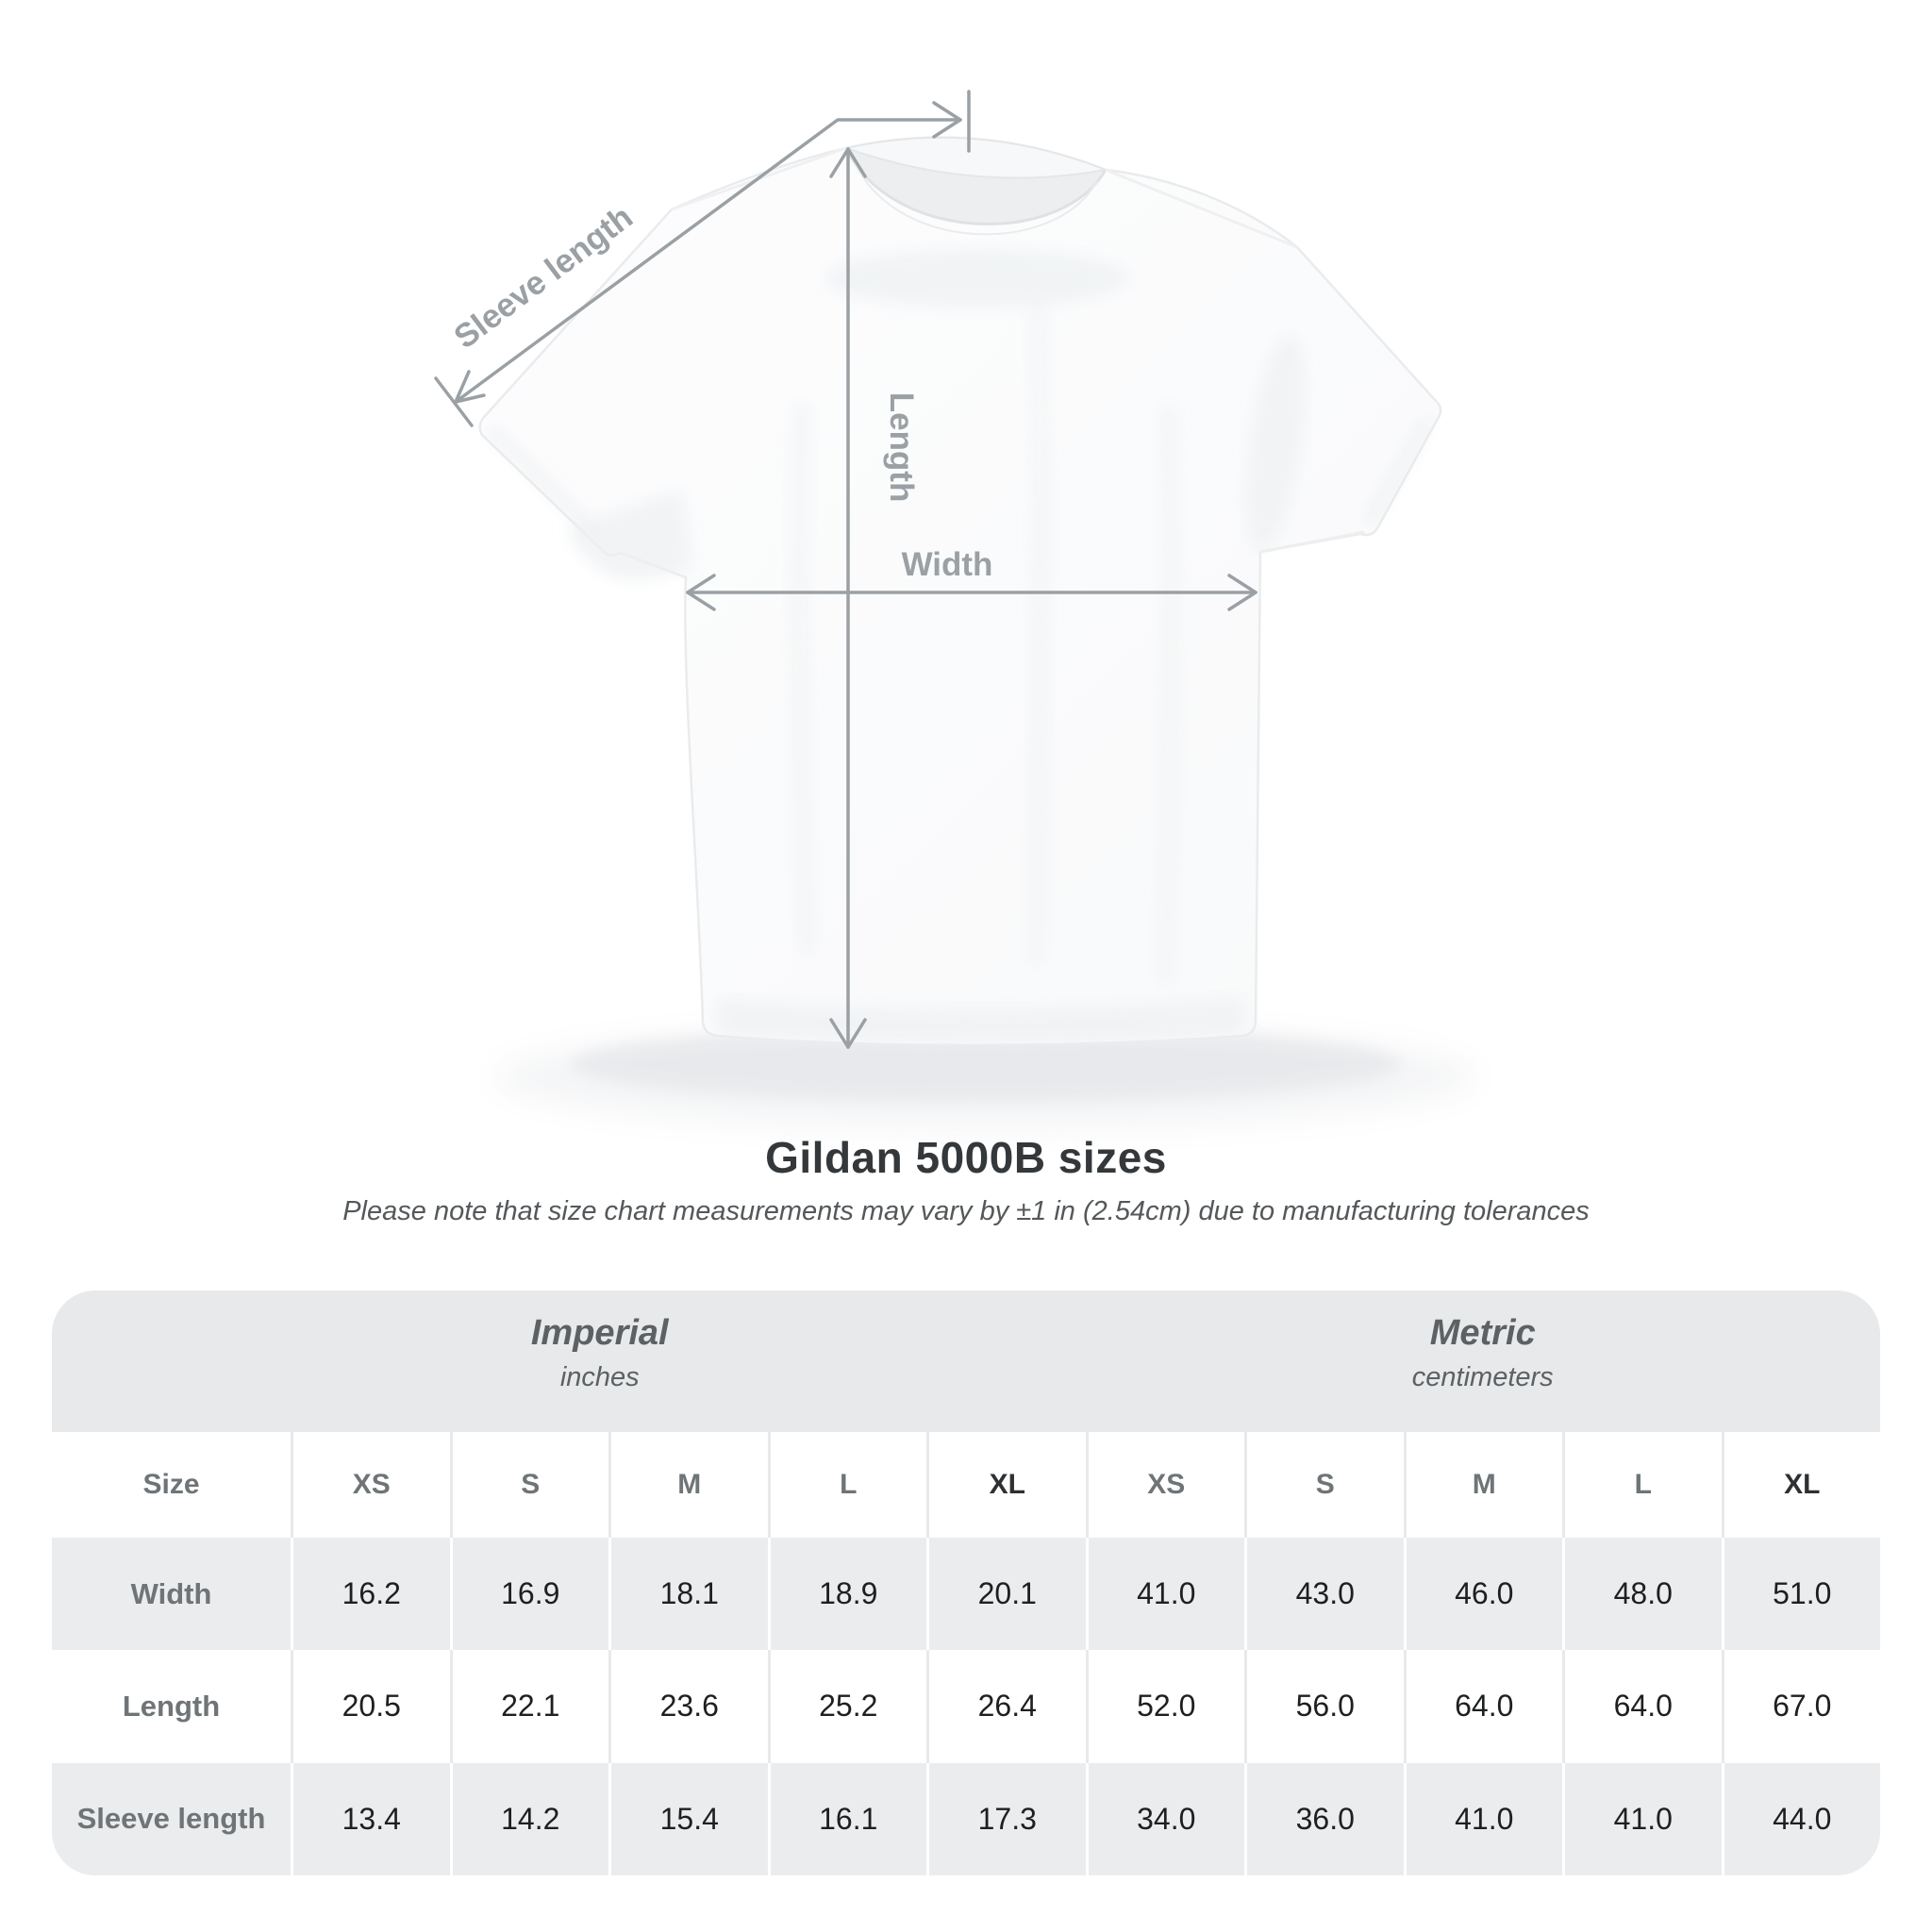  Describe the element at coordinates (599, 1333) in the screenshot. I see `imperial-group-name: Imperial` at that location.